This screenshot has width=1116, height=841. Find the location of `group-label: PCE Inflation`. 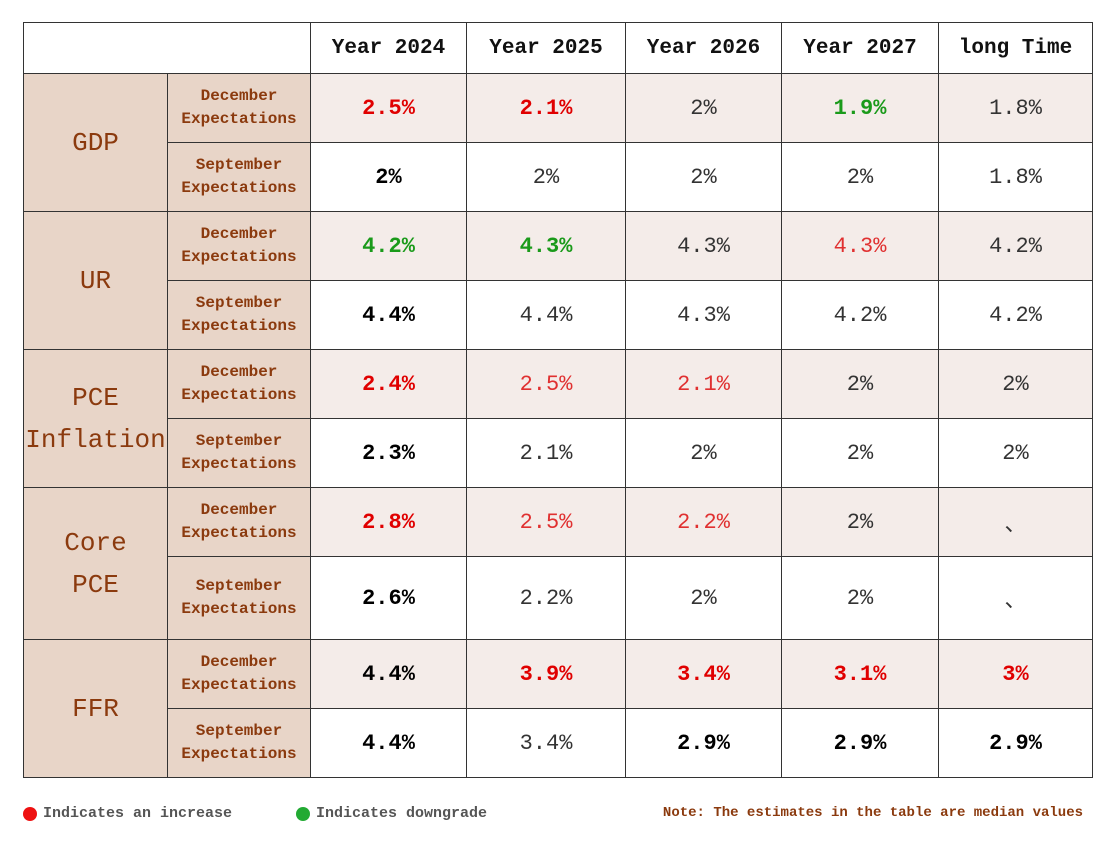

group-label: PCE Inflation is located at coordinates (95, 418).